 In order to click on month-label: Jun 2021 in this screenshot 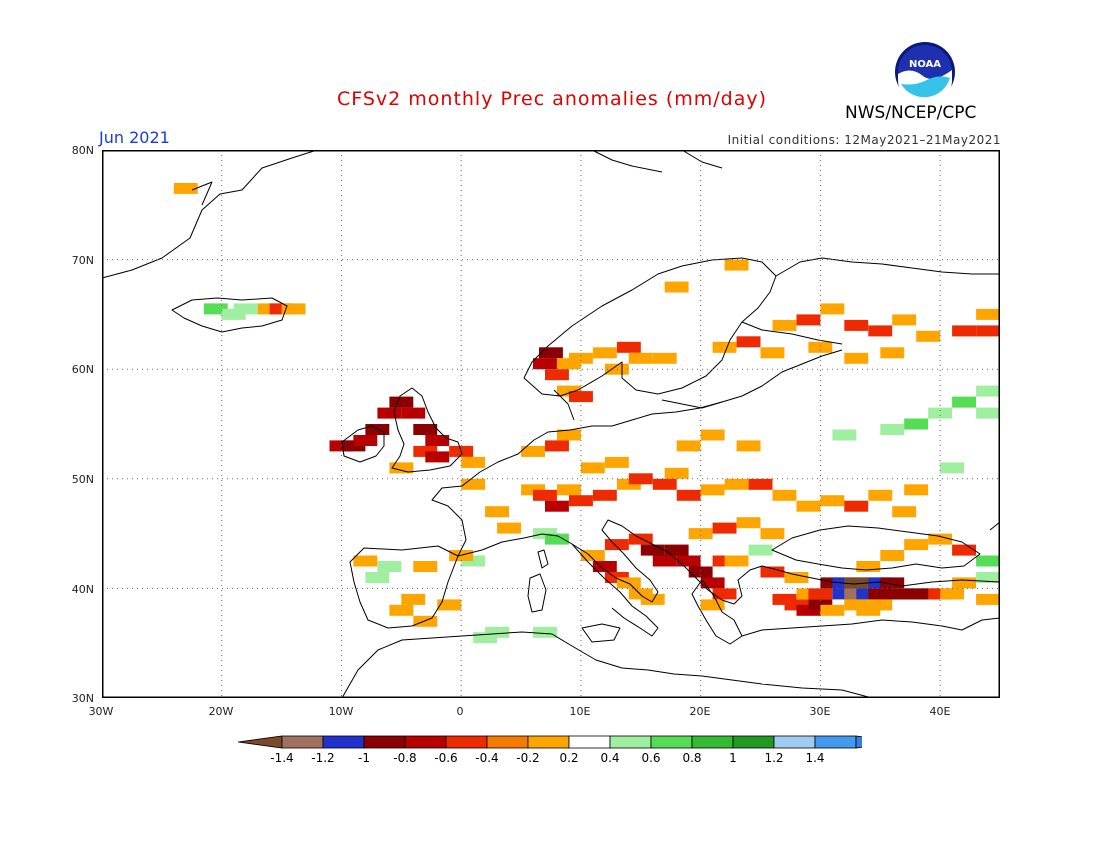, I will do `click(134, 137)`.